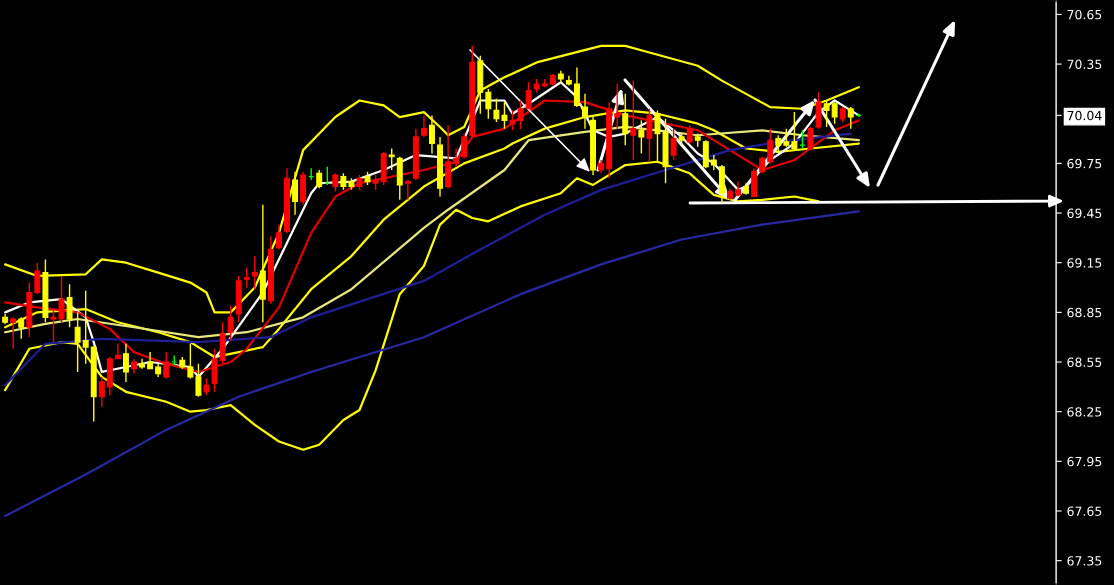  What do you see at coordinates (1084, 14) in the screenshot?
I see `y-tick-label: 70.65` at bounding box center [1084, 14].